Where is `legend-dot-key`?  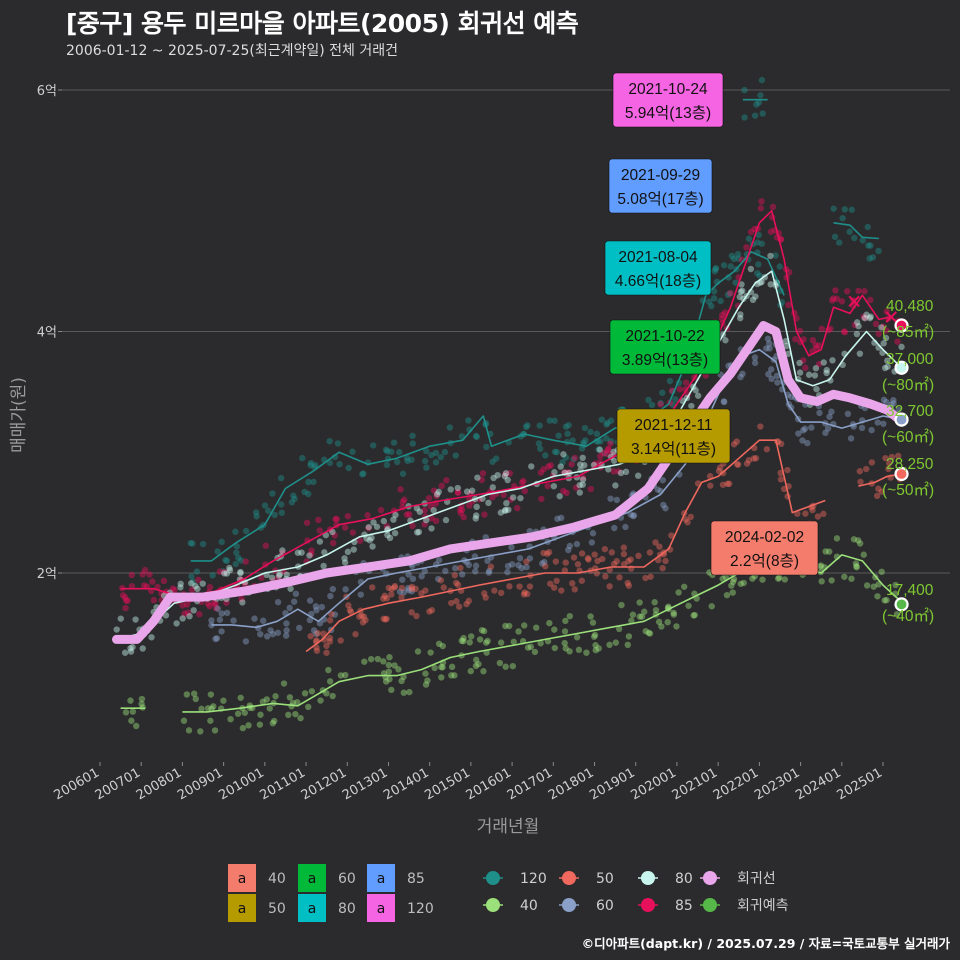
legend-dot-key is located at coordinates (569, 878).